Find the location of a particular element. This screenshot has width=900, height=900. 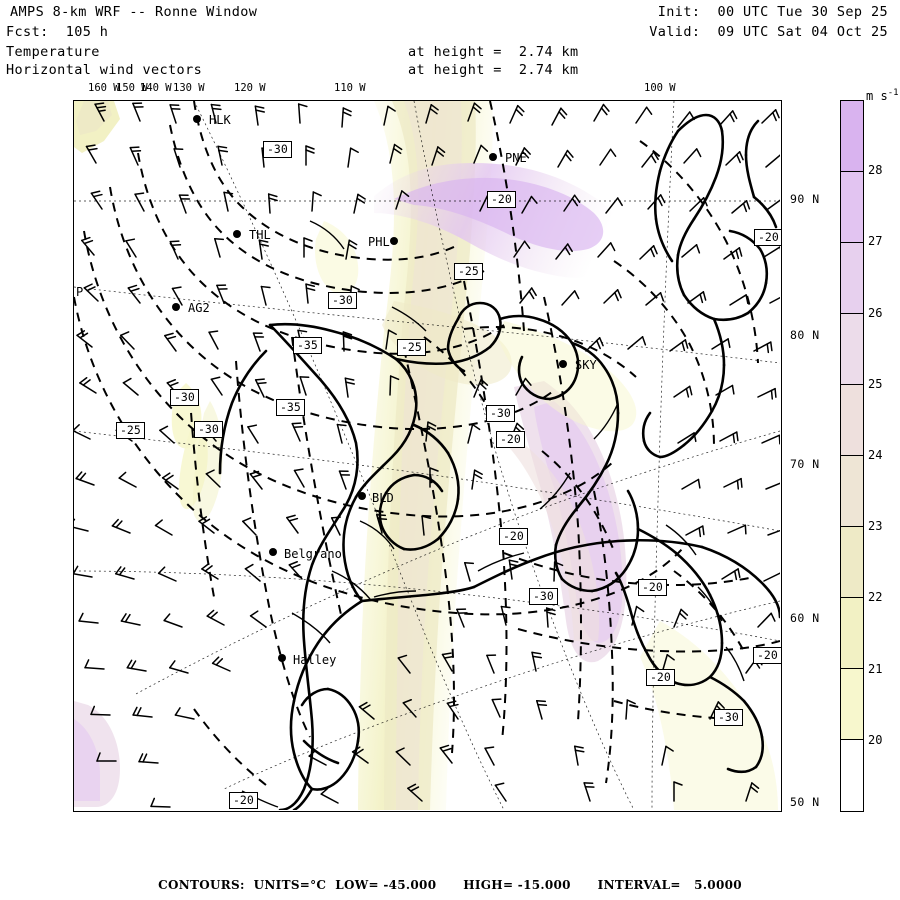

lon-tick-label-6: 100 W is located at coordinates (660, 88).